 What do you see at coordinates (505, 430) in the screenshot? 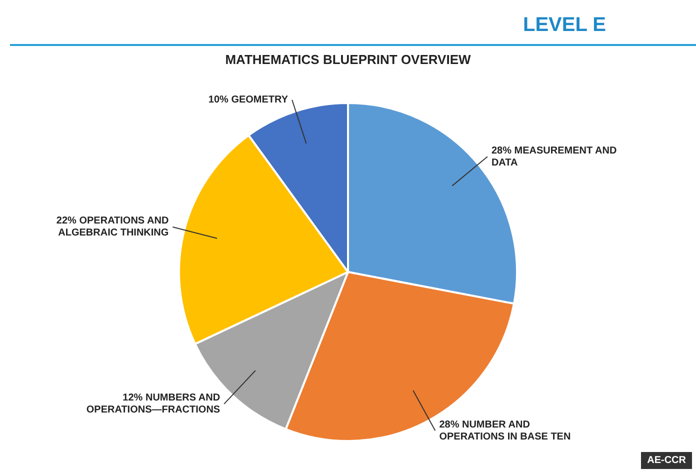
I see `slice-label: 28% NUMBER AND OPERATIONS IN BASE TEN` at bounding box center [505, 430].